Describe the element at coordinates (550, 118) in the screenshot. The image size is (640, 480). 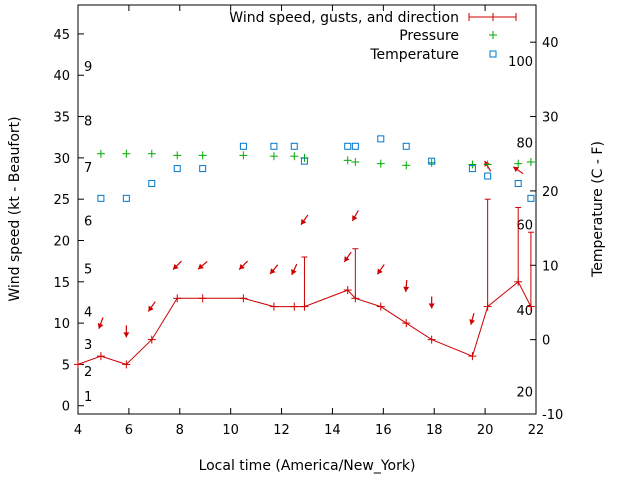
I see `y2-tick-label: 30` at that location.